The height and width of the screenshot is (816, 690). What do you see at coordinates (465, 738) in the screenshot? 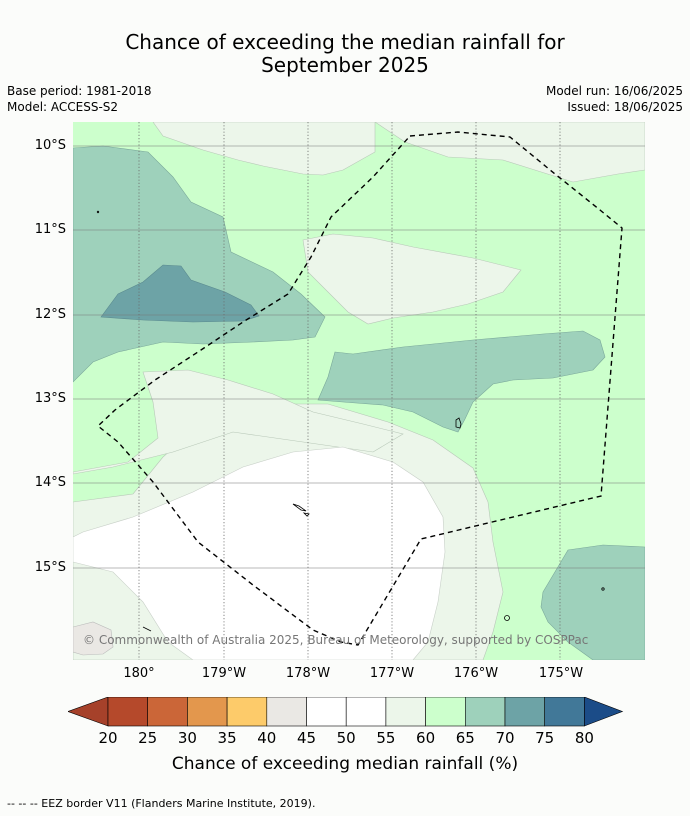
I see `colorbar-tick-label: 65` at bounding box center [465, 738].